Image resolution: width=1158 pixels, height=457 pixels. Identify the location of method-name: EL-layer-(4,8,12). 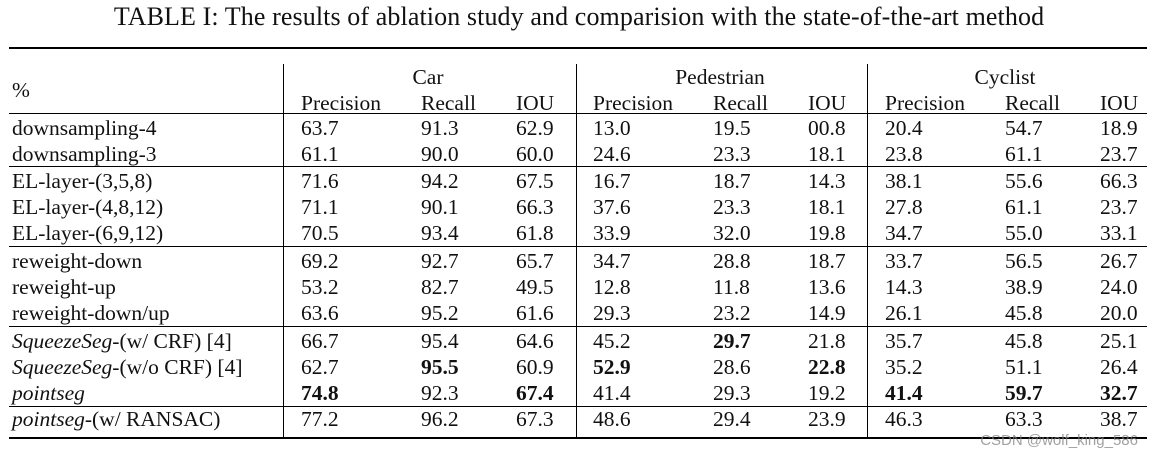
(88, 207).